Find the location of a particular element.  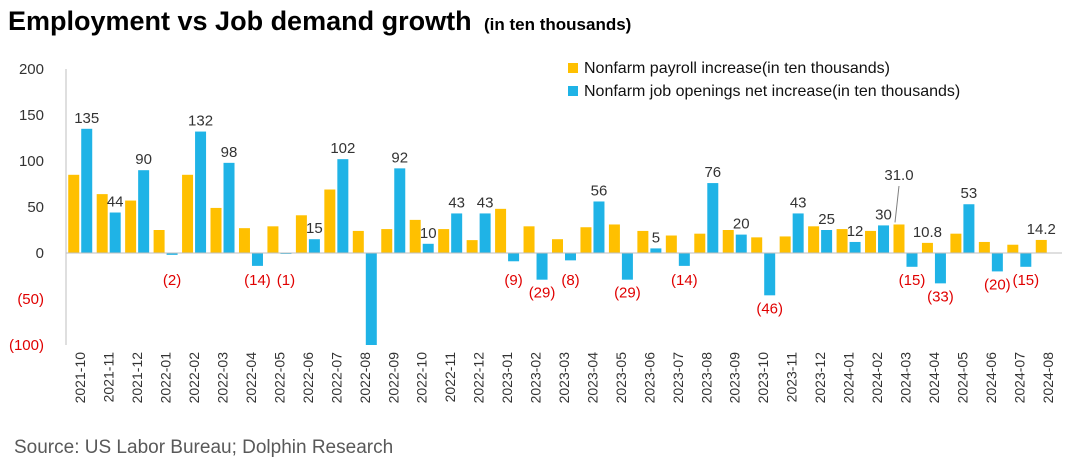

y-tick-label: 200 is located at coordinates (31, 69).